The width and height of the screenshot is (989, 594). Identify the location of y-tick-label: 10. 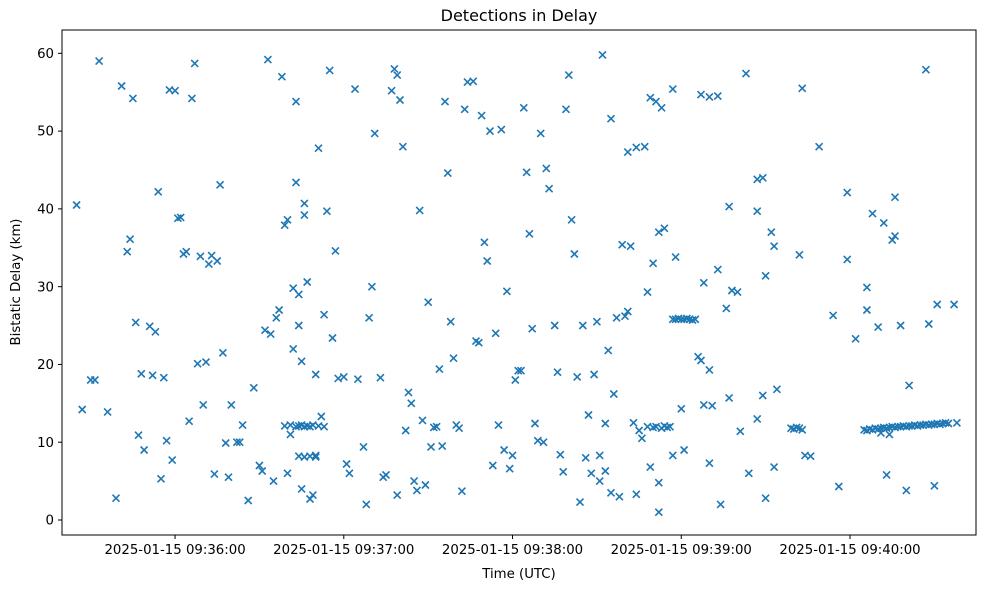
(45, 443).